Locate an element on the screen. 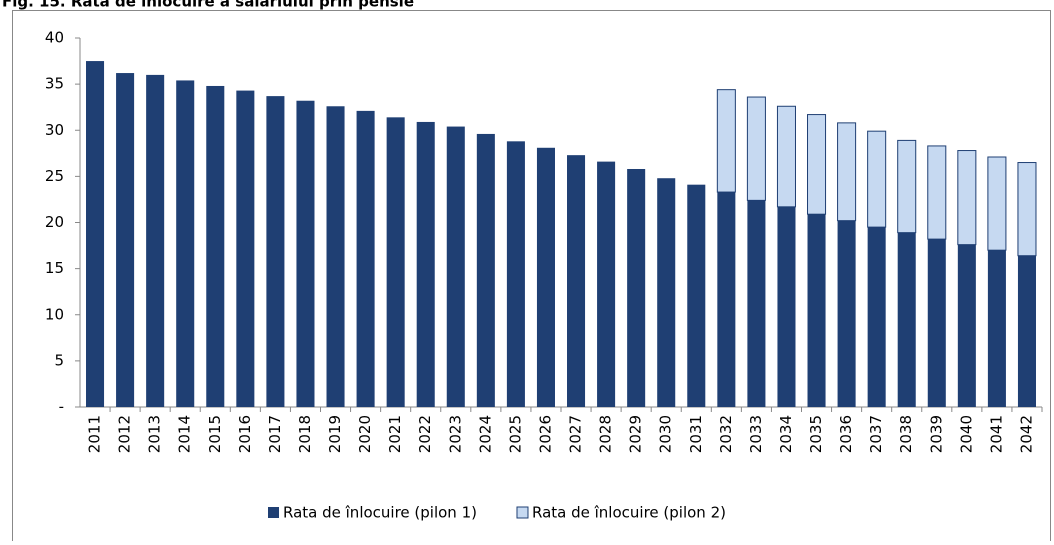  x-tick-label: 2011 is located at coordinates (95, 434).